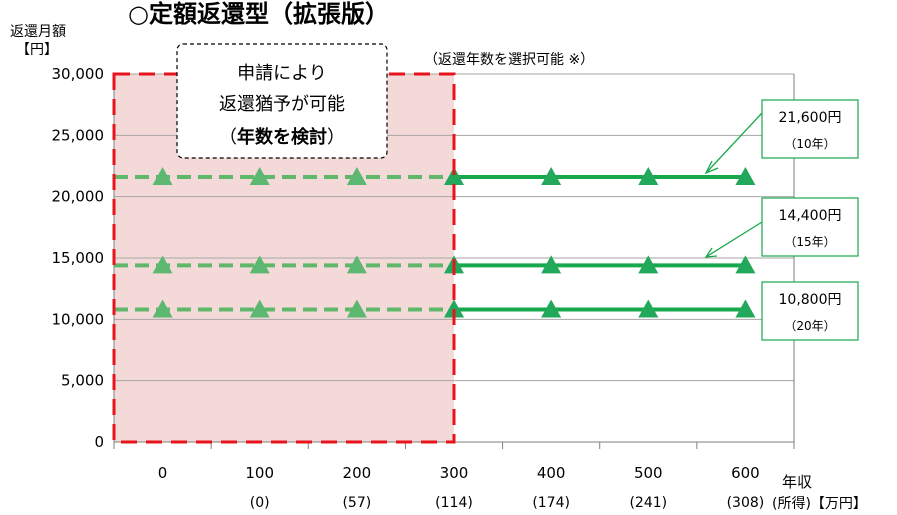  Describe the element at coordinates (282, 73) in the screenshot. I see `deferral-box-line1: 申請により` at that location.